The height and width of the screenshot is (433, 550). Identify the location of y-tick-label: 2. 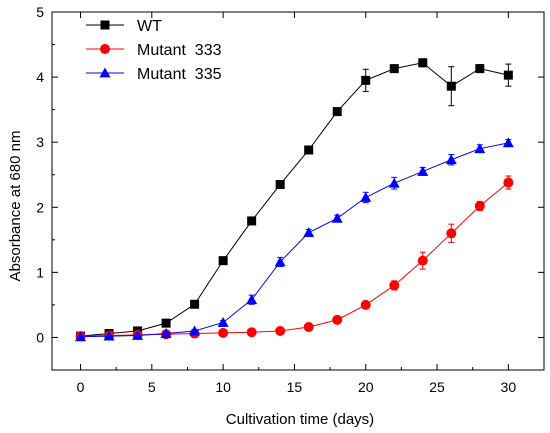
(40, 207).